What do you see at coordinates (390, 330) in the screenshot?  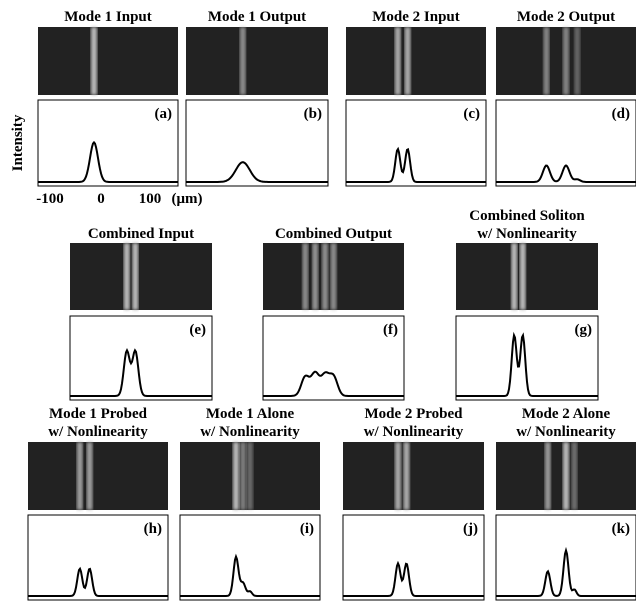 I see `panel-label: (f)` at bounding box center [390, 330].